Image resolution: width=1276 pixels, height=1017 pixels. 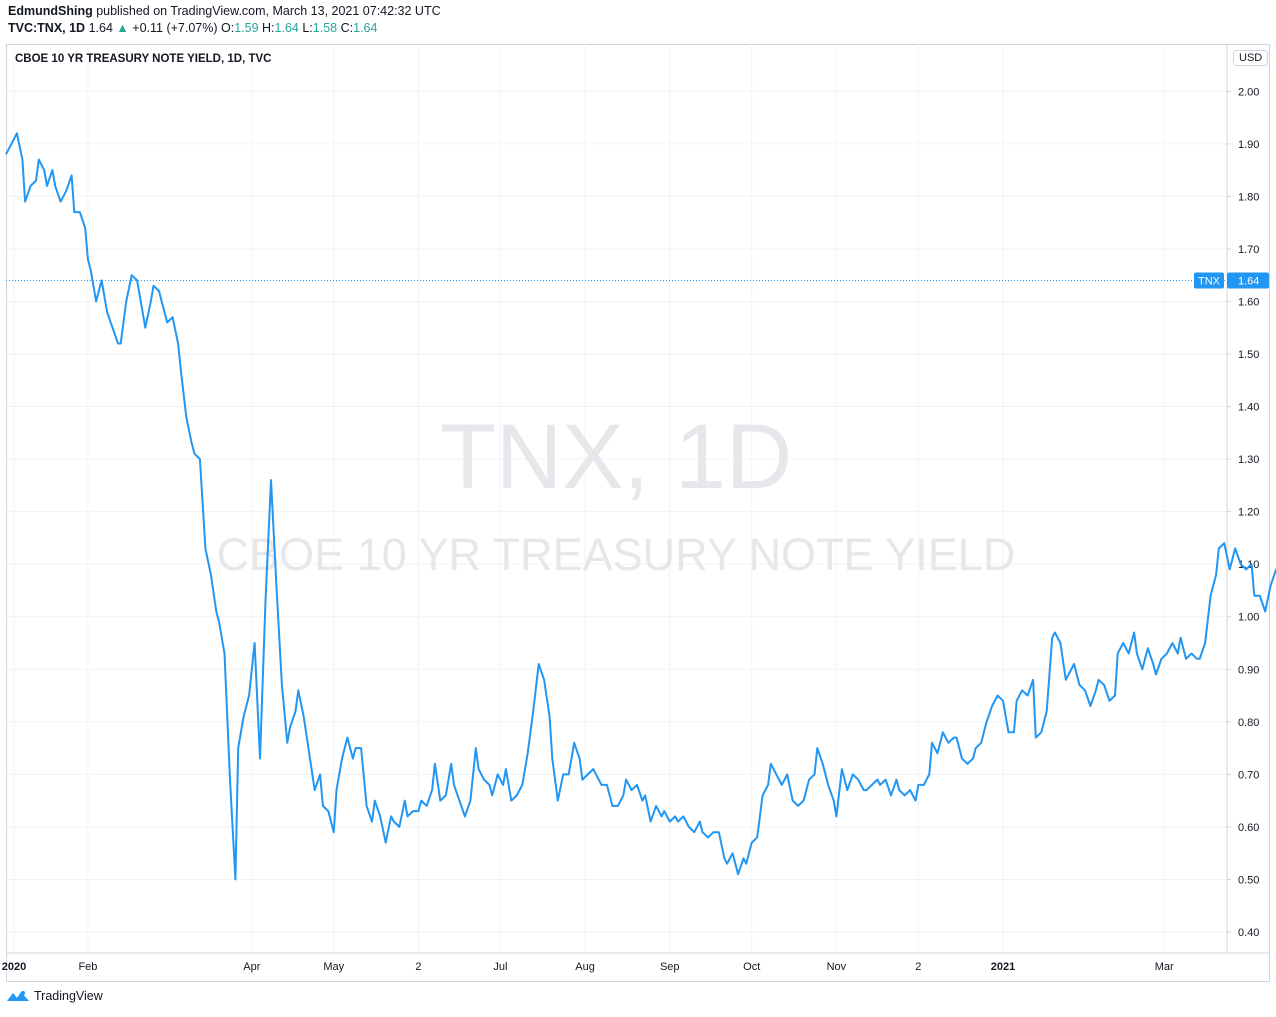 I want to click on footer: TradingView, so click(x=54, y=996).